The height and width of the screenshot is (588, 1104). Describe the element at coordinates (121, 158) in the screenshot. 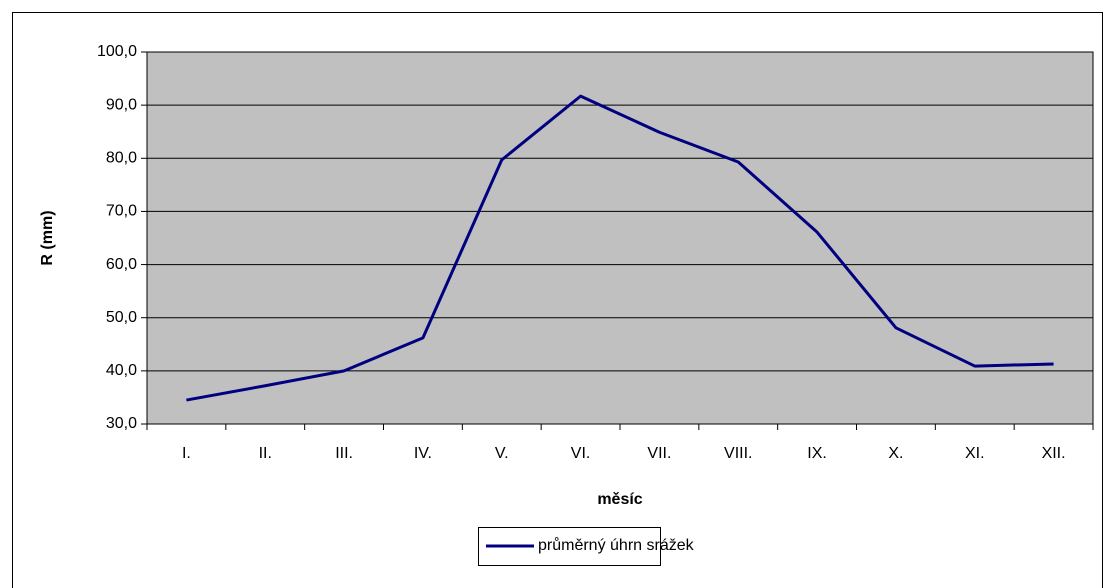

I see `y-tick-label: 80,0` at that location.